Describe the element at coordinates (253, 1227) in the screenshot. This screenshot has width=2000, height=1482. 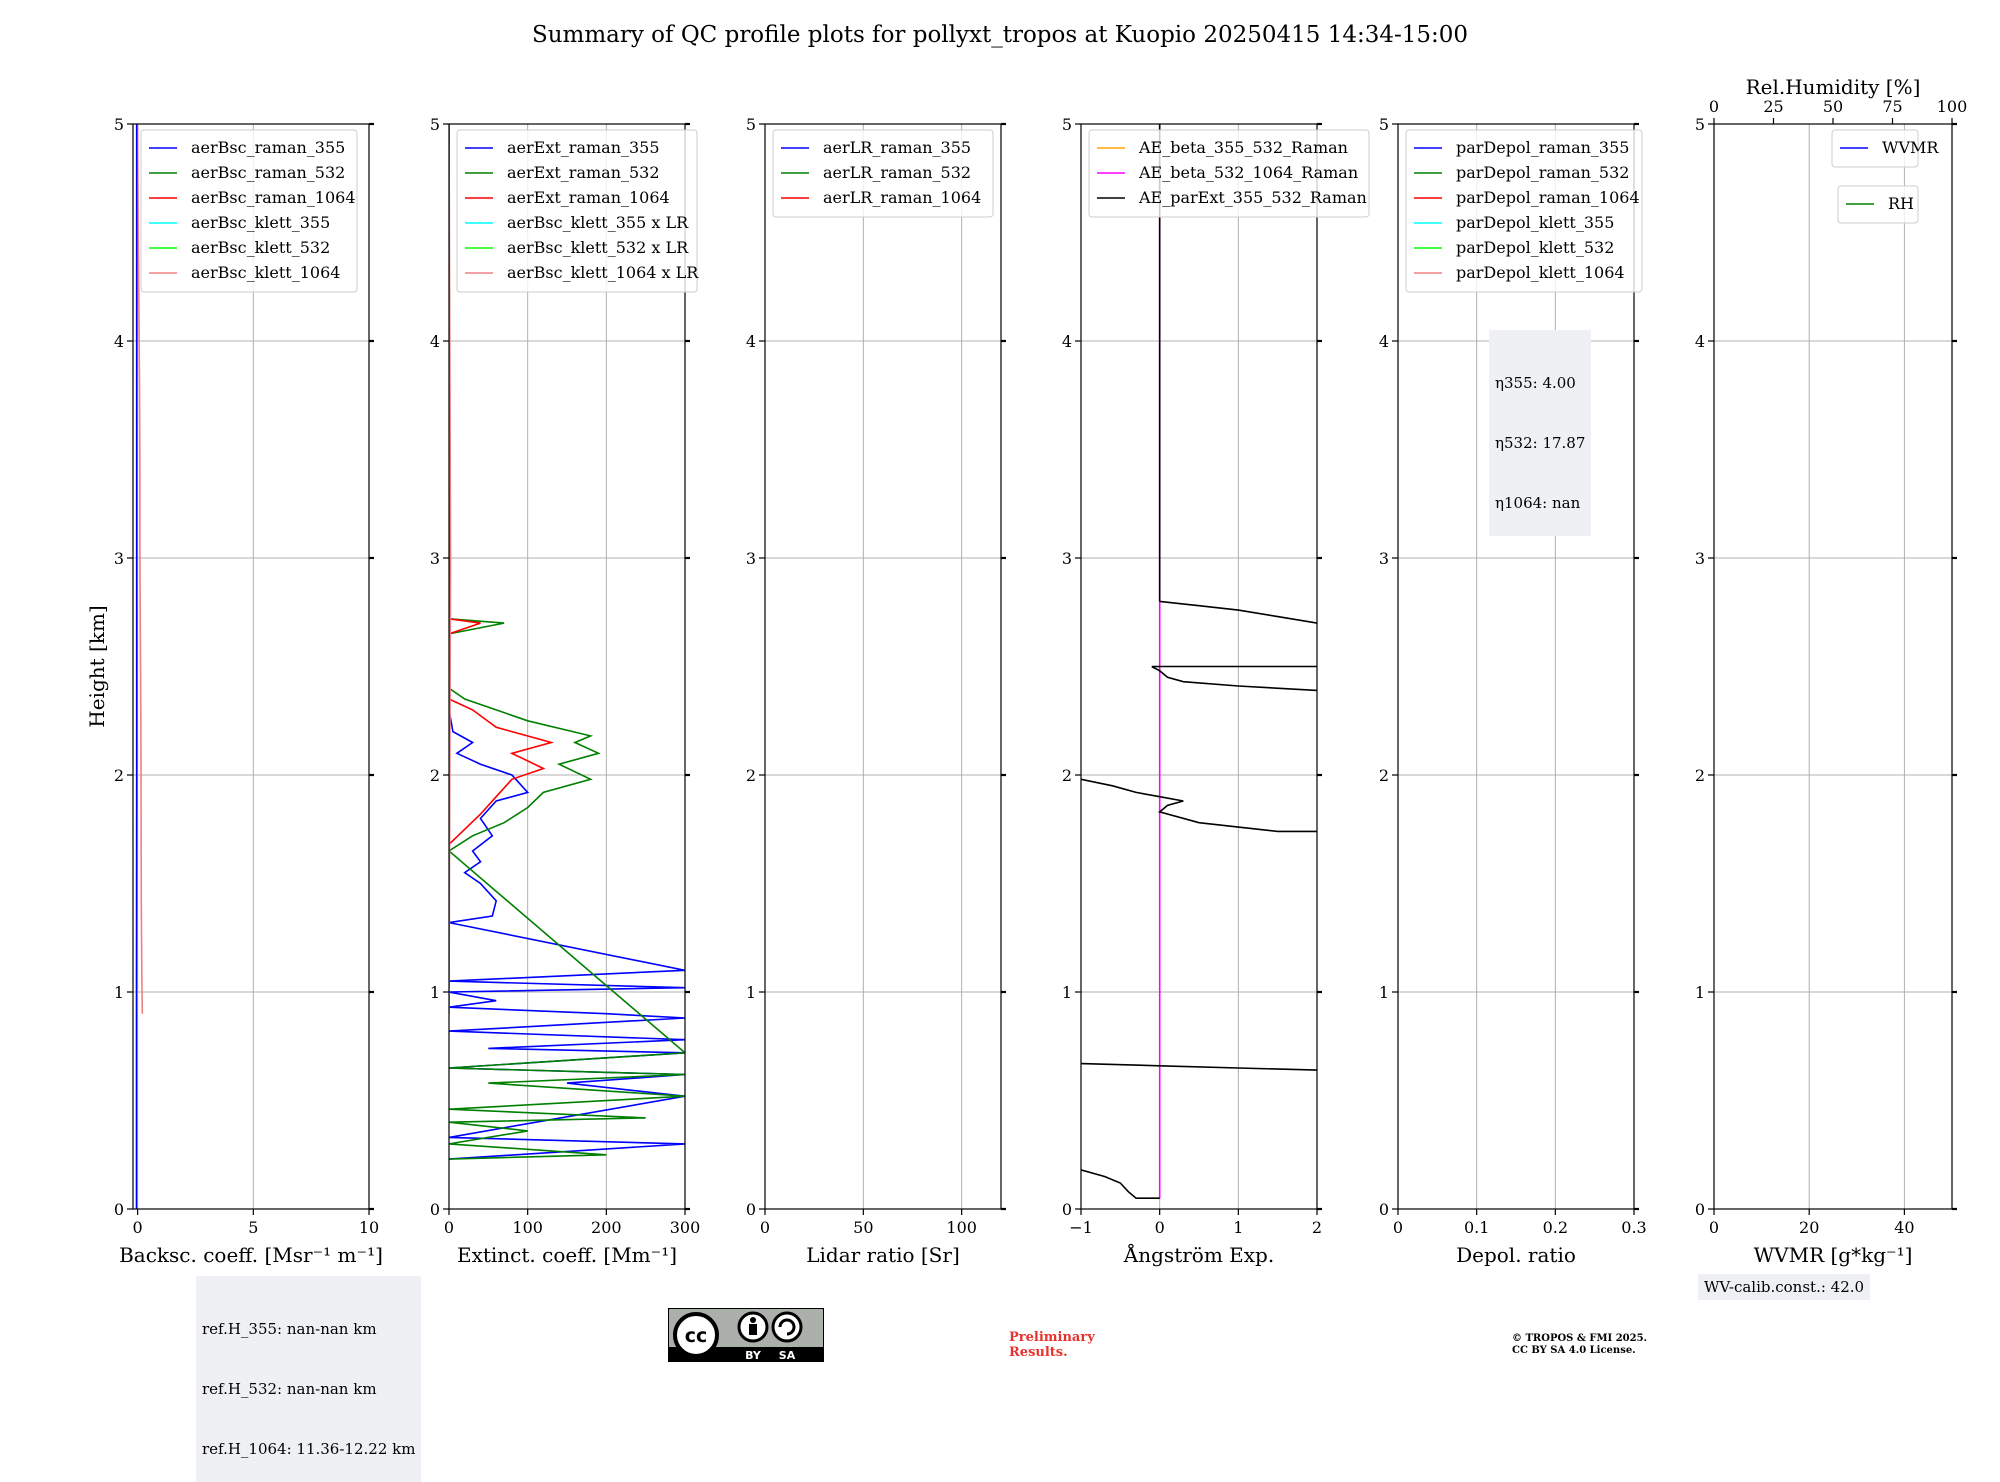
I see `x-tick-label: 5` at that location.